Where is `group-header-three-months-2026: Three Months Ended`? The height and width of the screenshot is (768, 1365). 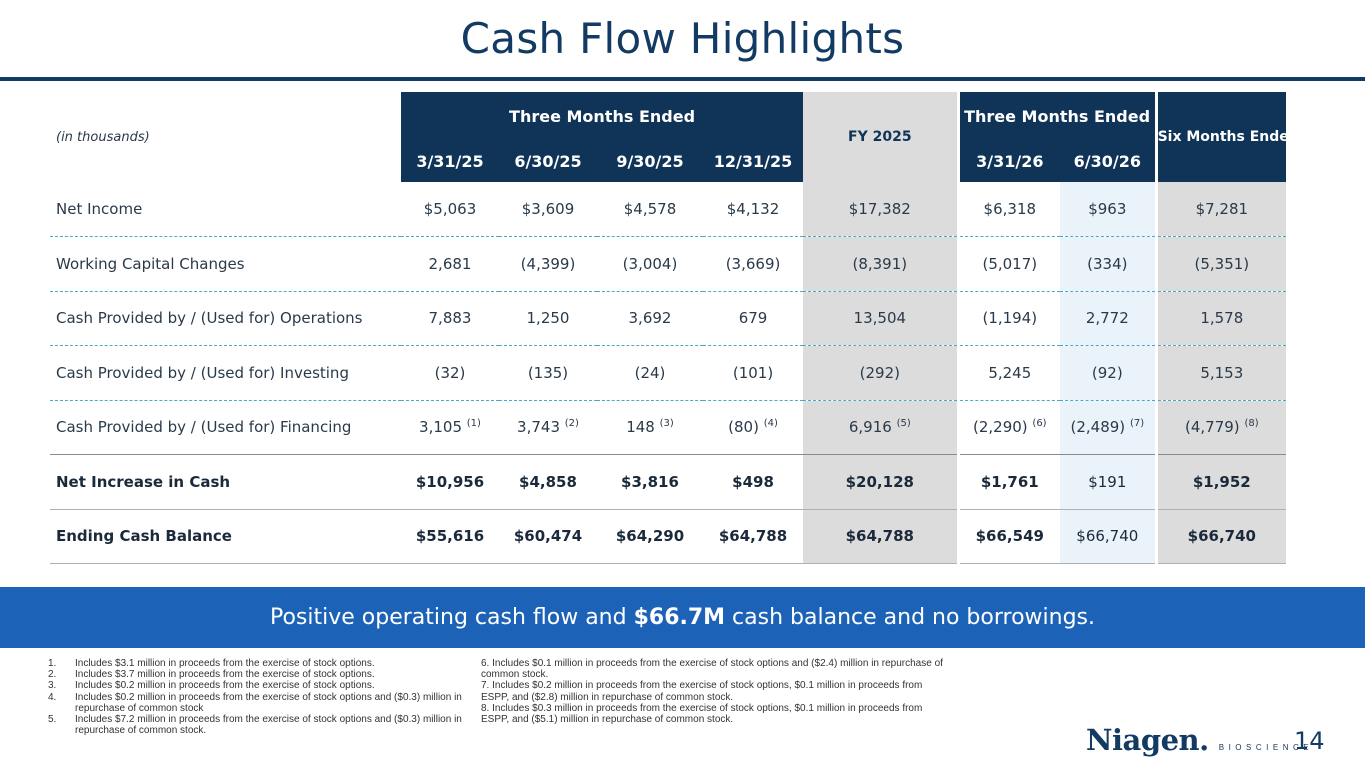 group-header-three-months-2026: Three Months Ended is located at coordinates (1056, 116).